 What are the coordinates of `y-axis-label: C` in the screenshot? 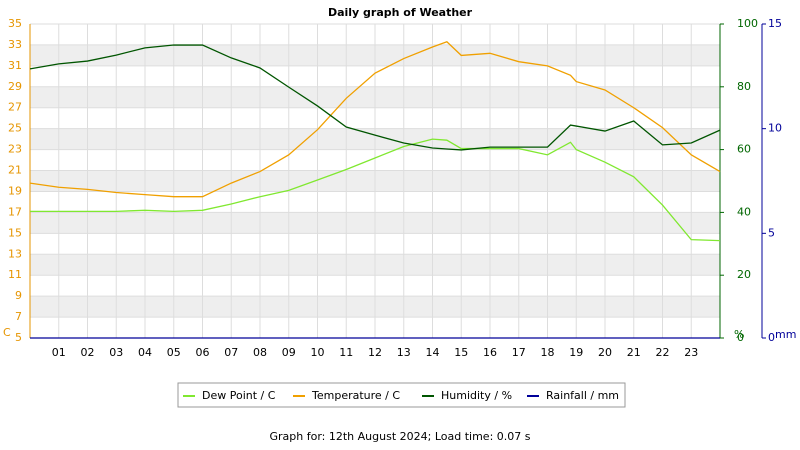 It's located at (7, 332).